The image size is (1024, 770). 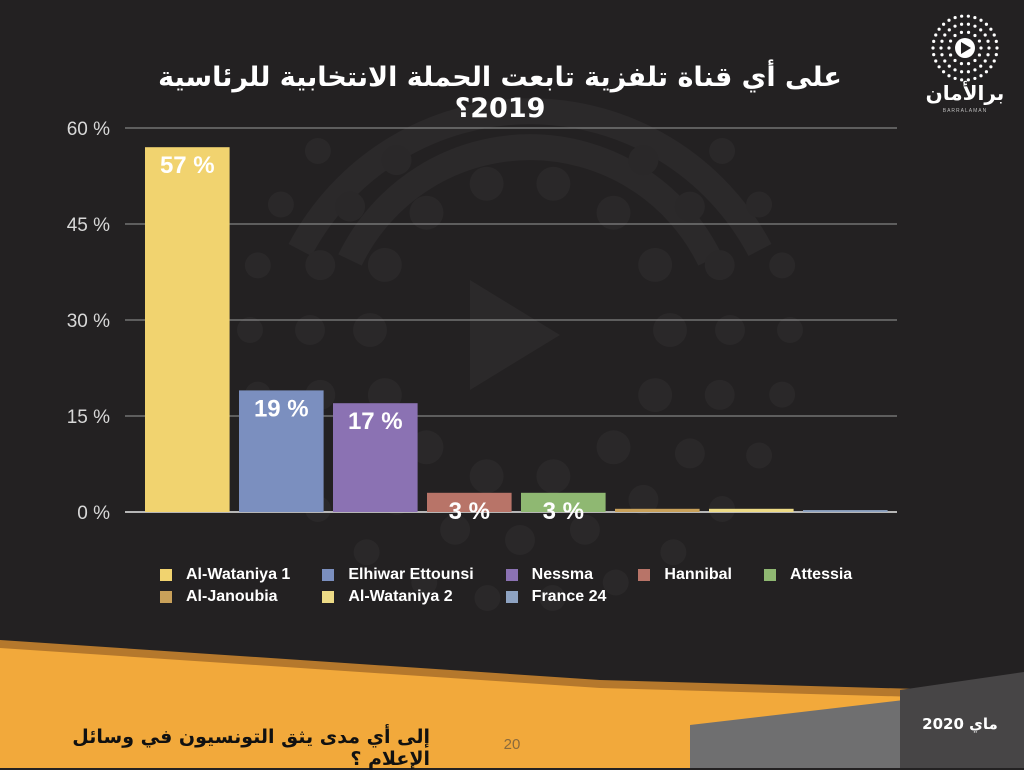 I want to click on data-label: 17 %, so click(x=375, y=421).